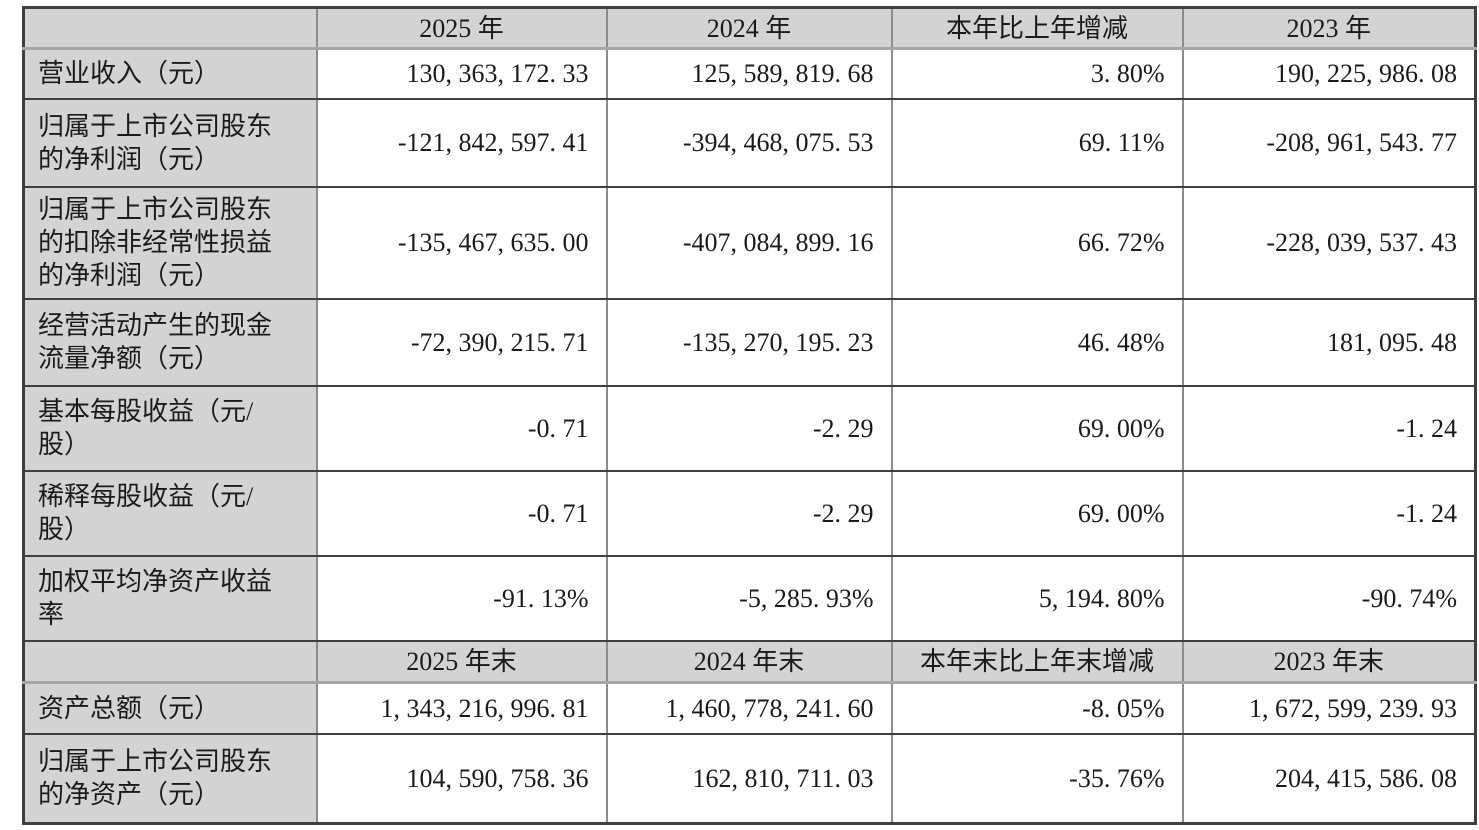 The width and height of the screenshot is (1479, 830). What do you see at coordinates (1037, 661) in the screenshot?
I see `period-header-cell: 本年末比上年末增减` at bounding box center [1037, 661].